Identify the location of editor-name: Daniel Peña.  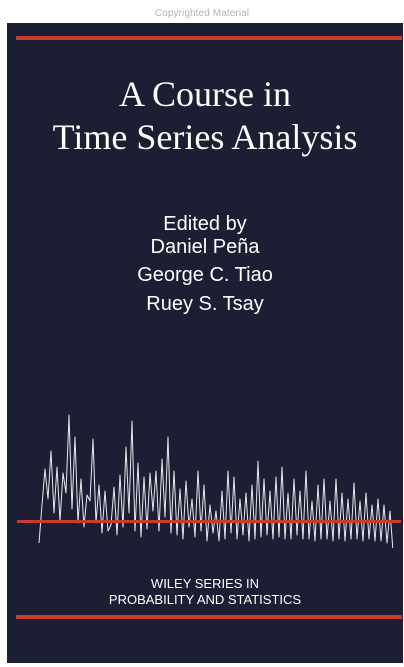
(205, 247).